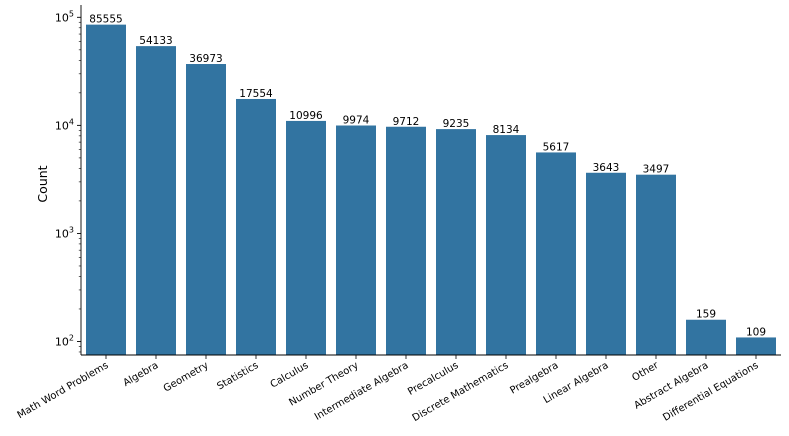 Image resolution: width=789 pixels, height=436 pixels. What do you see at coordinates (710, 392) in the screenshot?
I see `x-tick-label: Differential Equations` at bounding box center [710, 392].